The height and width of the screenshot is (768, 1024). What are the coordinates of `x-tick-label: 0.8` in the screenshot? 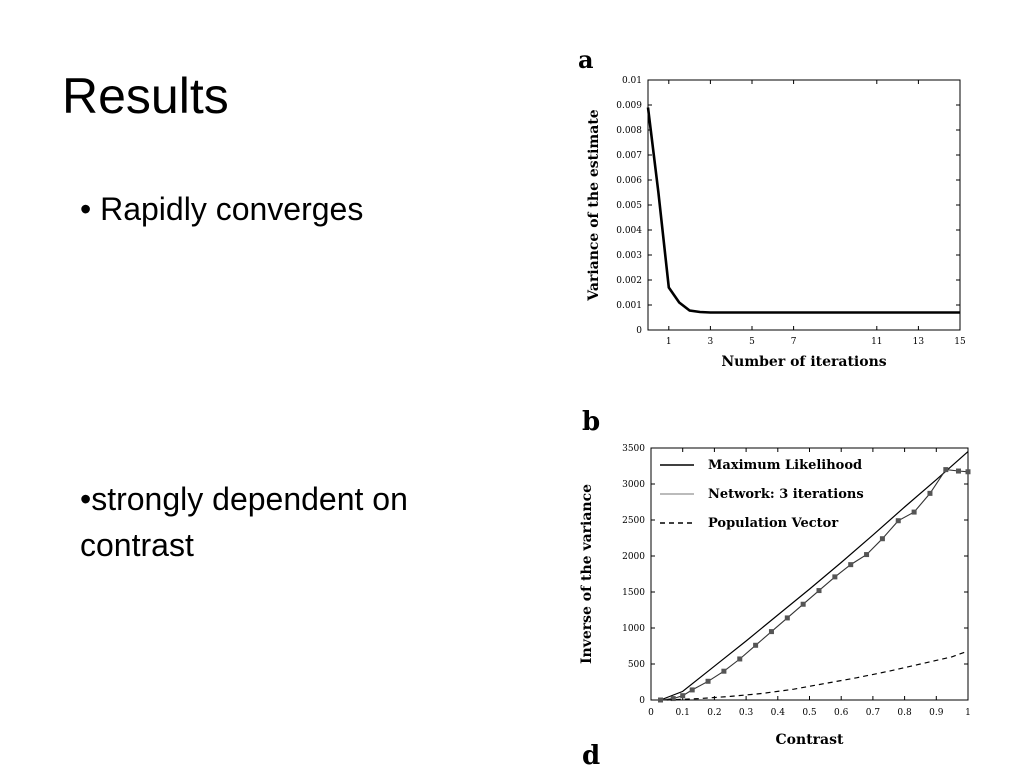 It's located at (904, 713).